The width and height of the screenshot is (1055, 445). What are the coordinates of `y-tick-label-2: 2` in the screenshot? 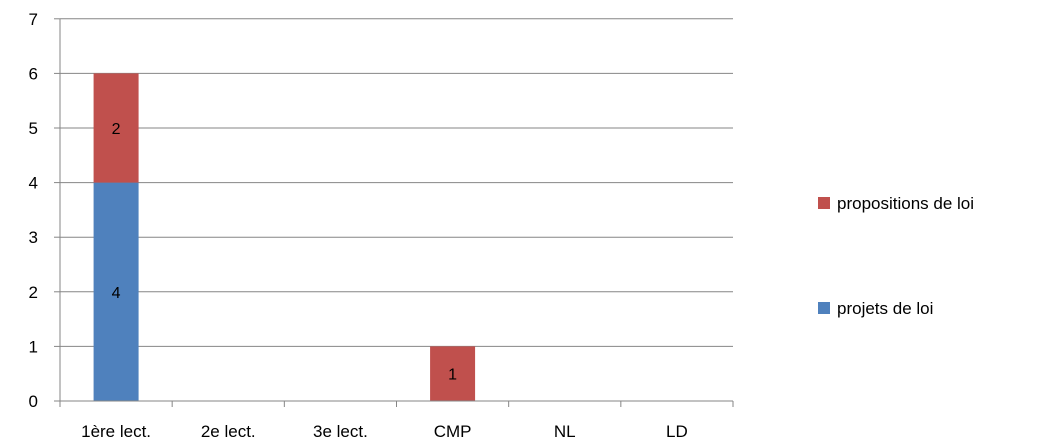 It's located at (33, 292).